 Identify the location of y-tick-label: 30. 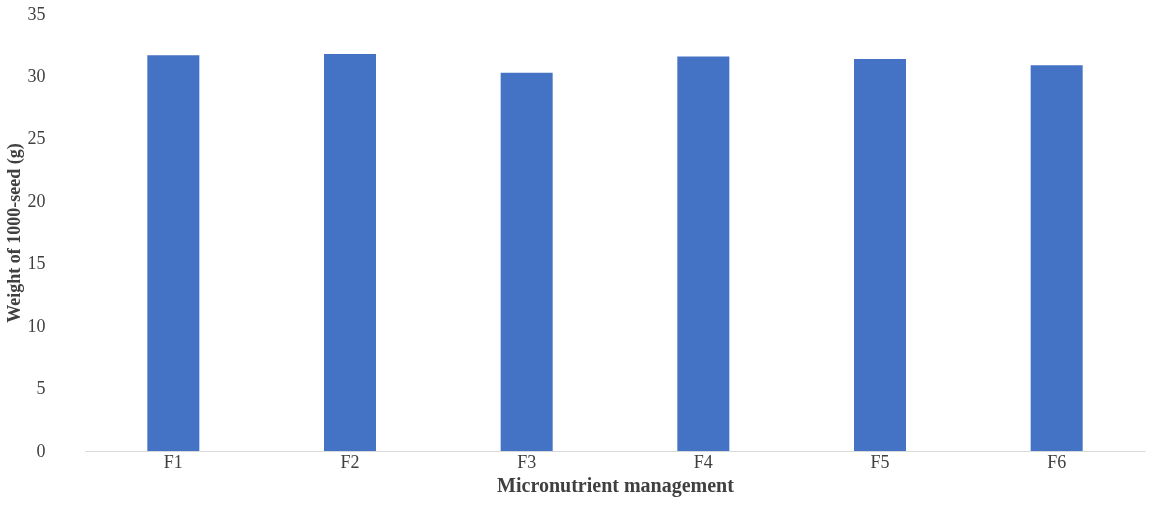
(36, 75).